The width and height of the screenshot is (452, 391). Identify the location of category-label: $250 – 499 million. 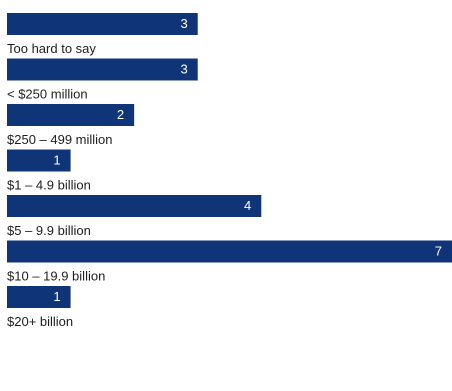
(60, 139).